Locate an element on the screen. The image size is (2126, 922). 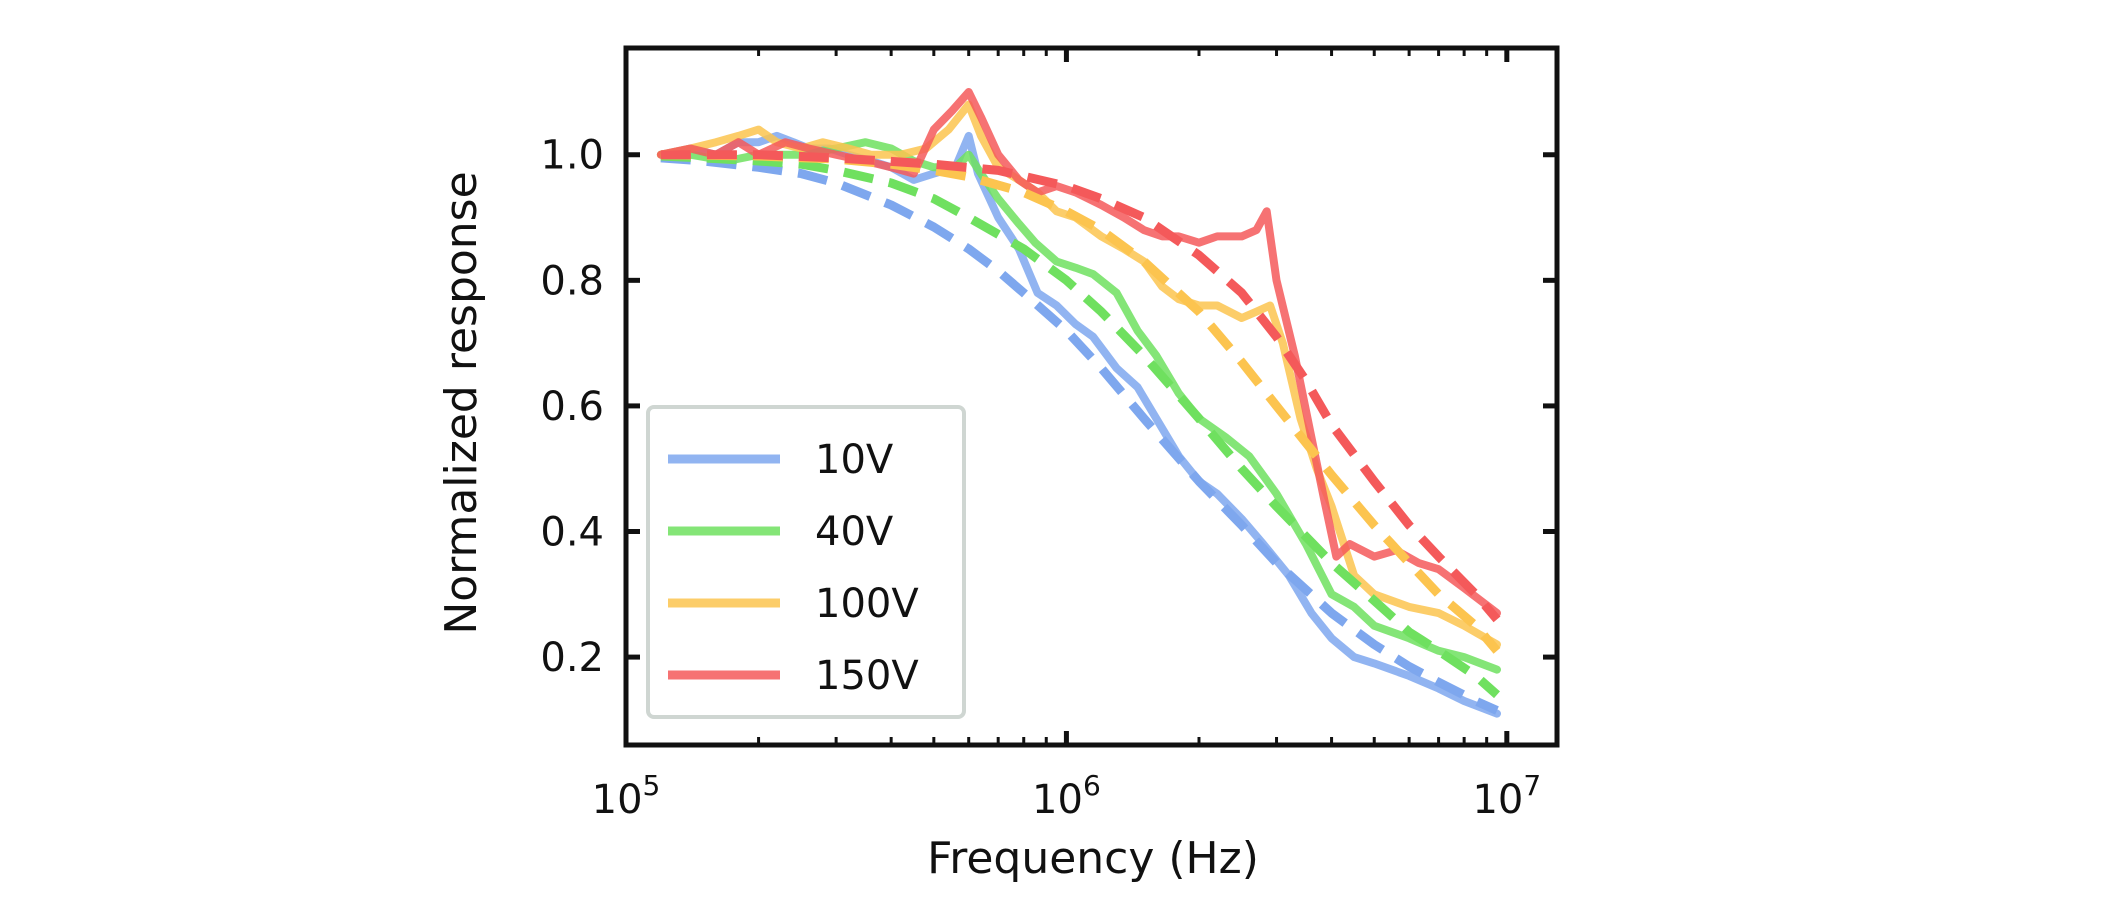
legend: 10V 40V 100V 150V is located at coordinates (806, 562).